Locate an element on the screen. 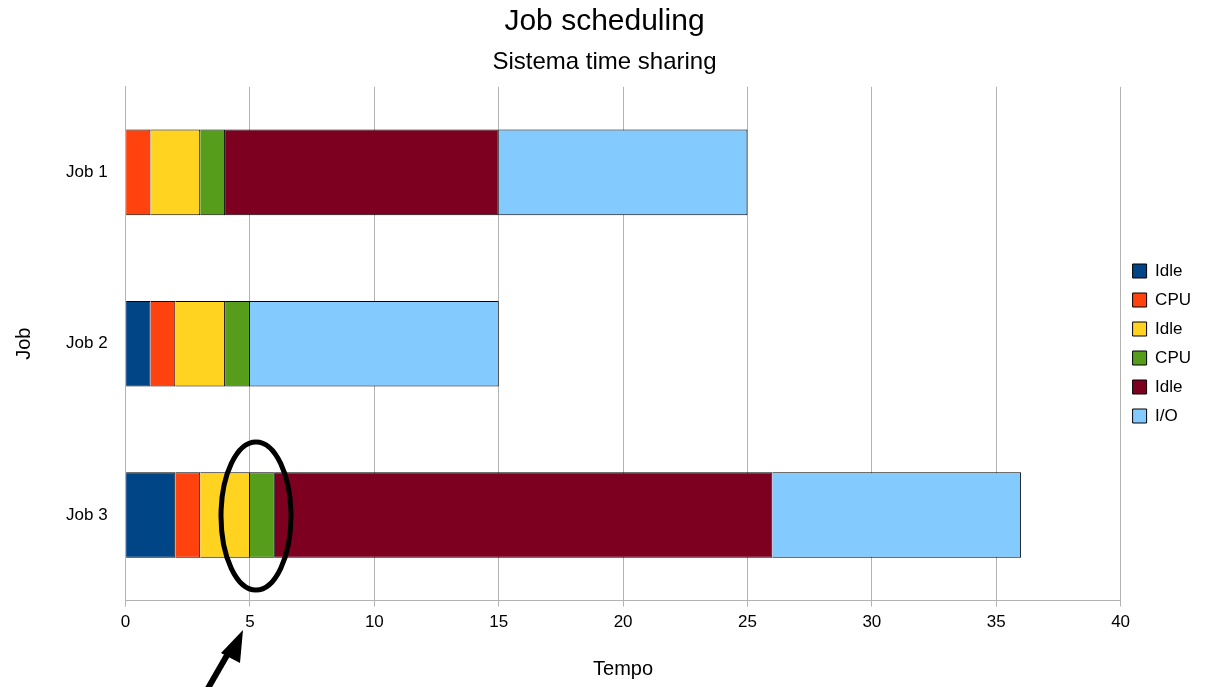 This screenshot has height=687, width=1211. x-tick-label: 10 is located at coordinates (374, 622).